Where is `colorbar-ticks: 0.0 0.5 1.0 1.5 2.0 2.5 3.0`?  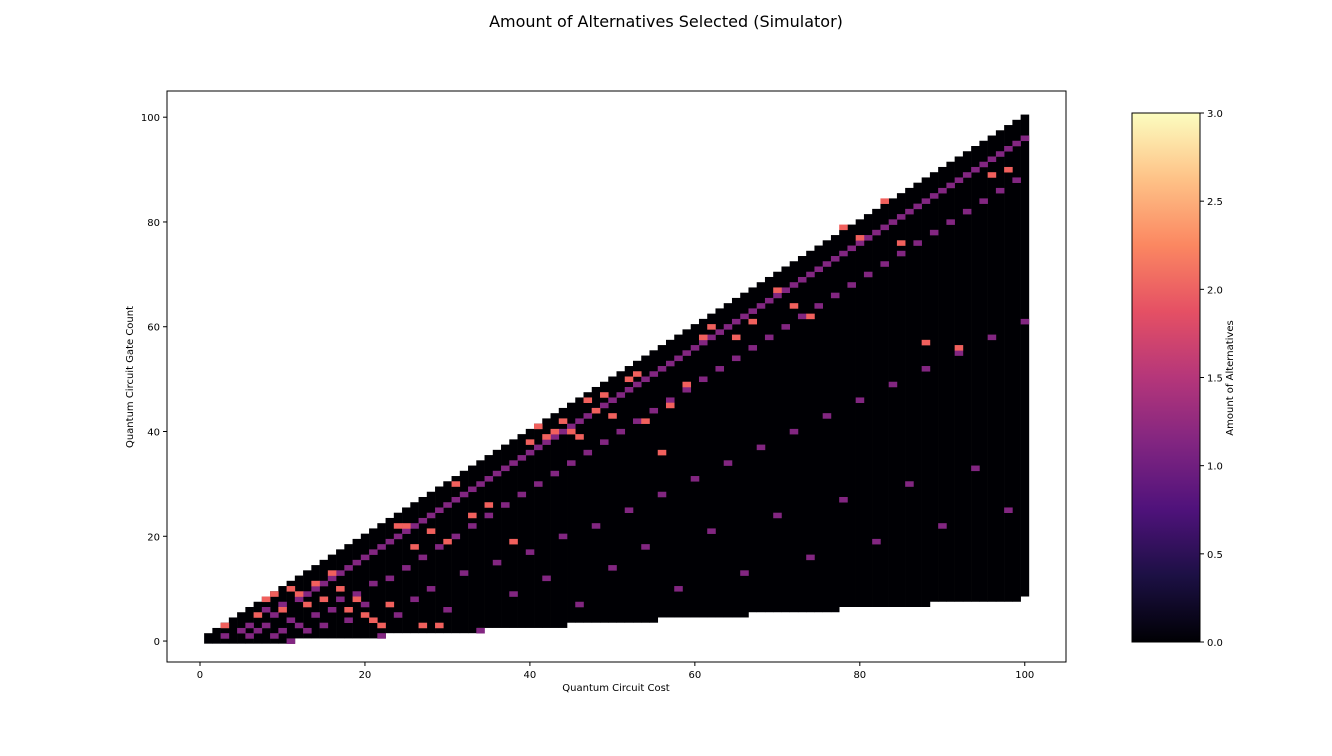 colorbar-ticks: 0.0 0.5 1.0 1.5 2.0 2.5 3.0 is located at coordinates (1211, 379).